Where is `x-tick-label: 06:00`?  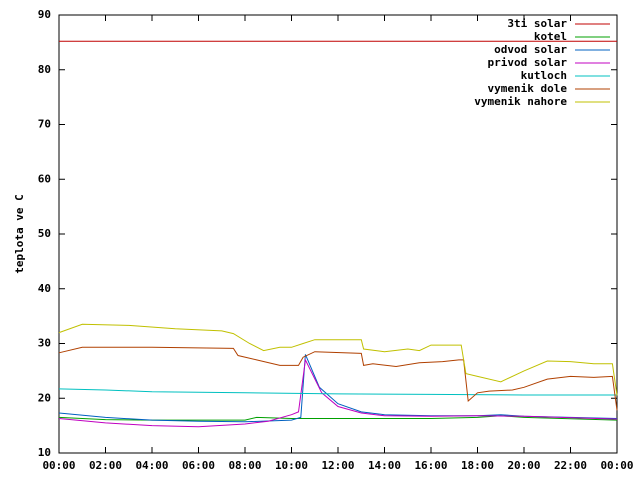 x-tick-label: 06:00 is located at coordinates (198, 465).